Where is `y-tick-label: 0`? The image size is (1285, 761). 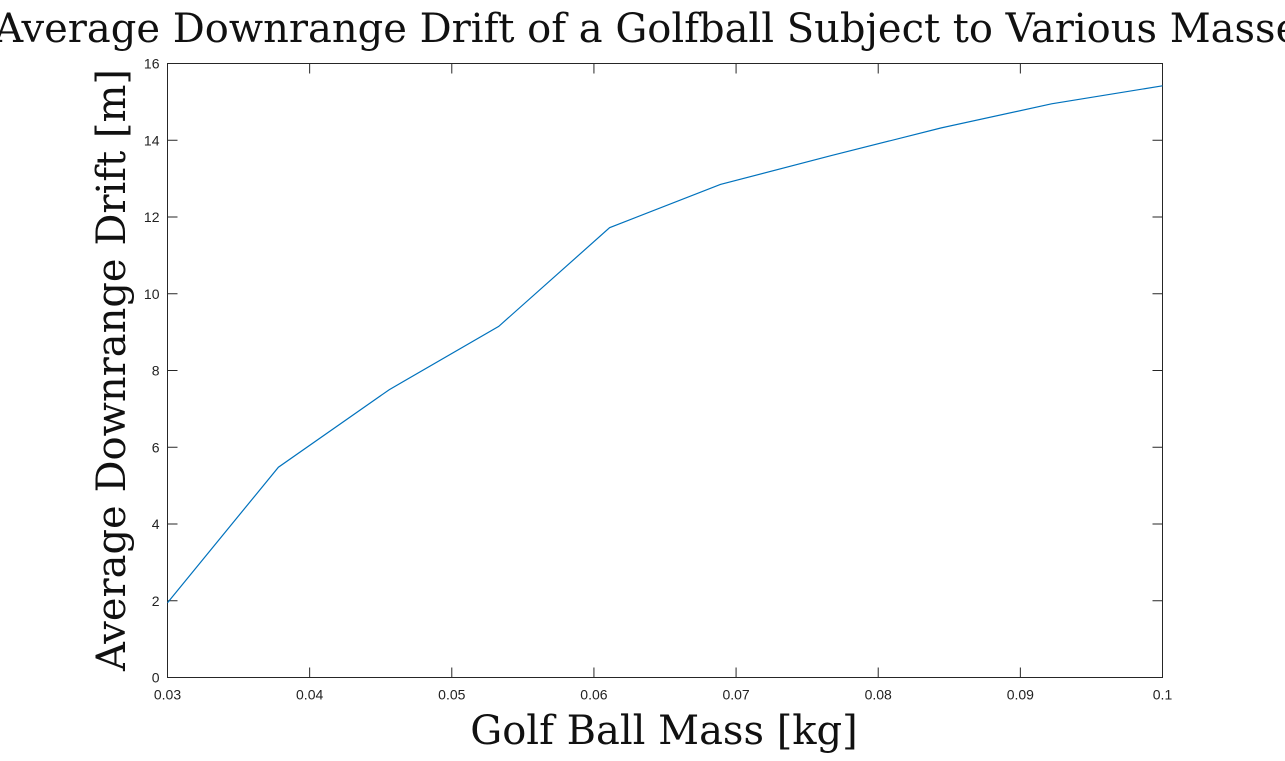
y-tick-label: 0 is located at coordinates (156, 678).